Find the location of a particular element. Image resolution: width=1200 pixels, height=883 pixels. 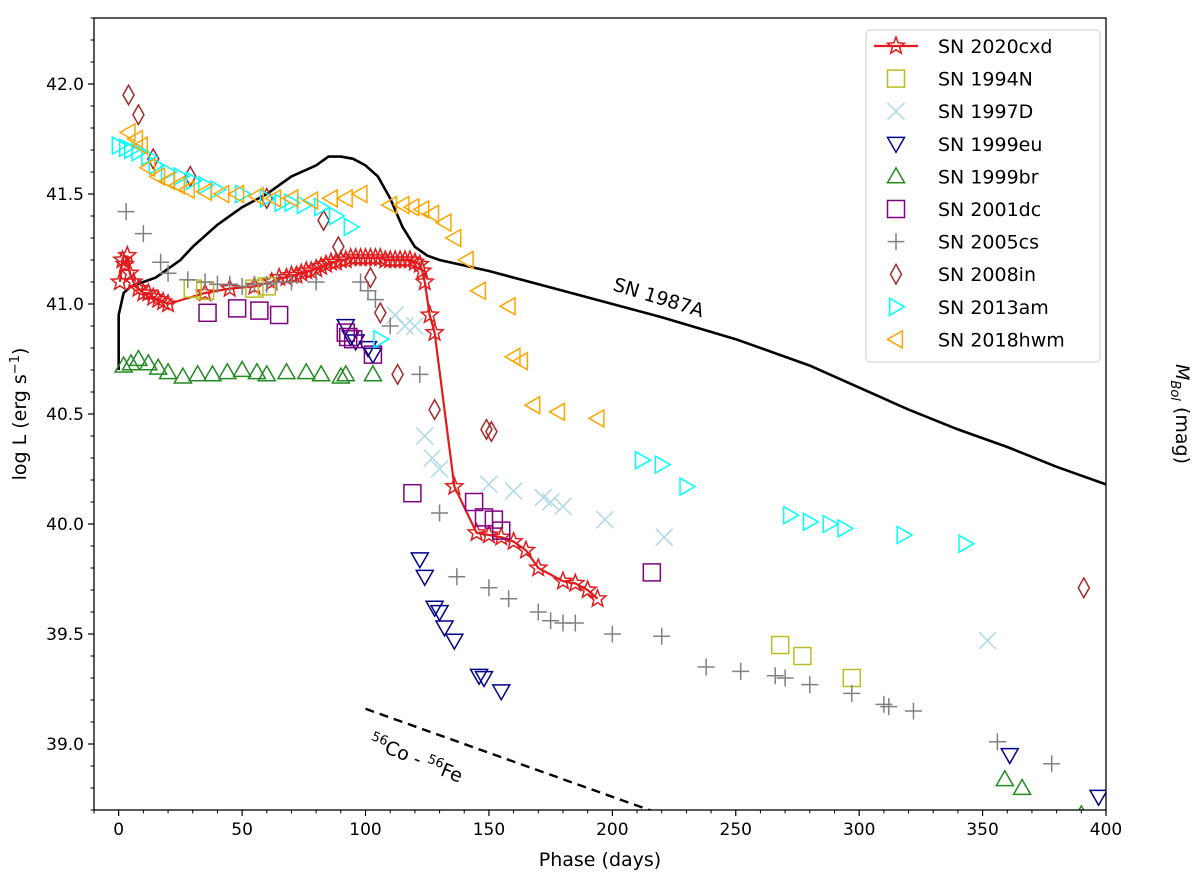

legend-entry-sn-2018hwm: SN 2018hwm is located at coordinates (975, 340).